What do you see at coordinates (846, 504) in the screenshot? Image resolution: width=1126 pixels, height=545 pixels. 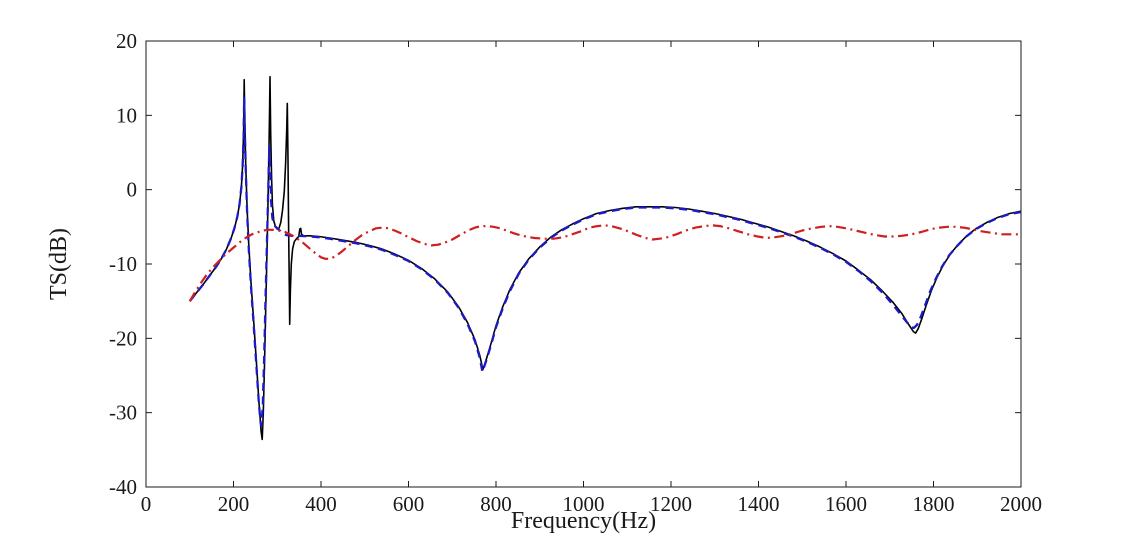 I see `x-tick-label: 1600` at bounding box center [846, 504].